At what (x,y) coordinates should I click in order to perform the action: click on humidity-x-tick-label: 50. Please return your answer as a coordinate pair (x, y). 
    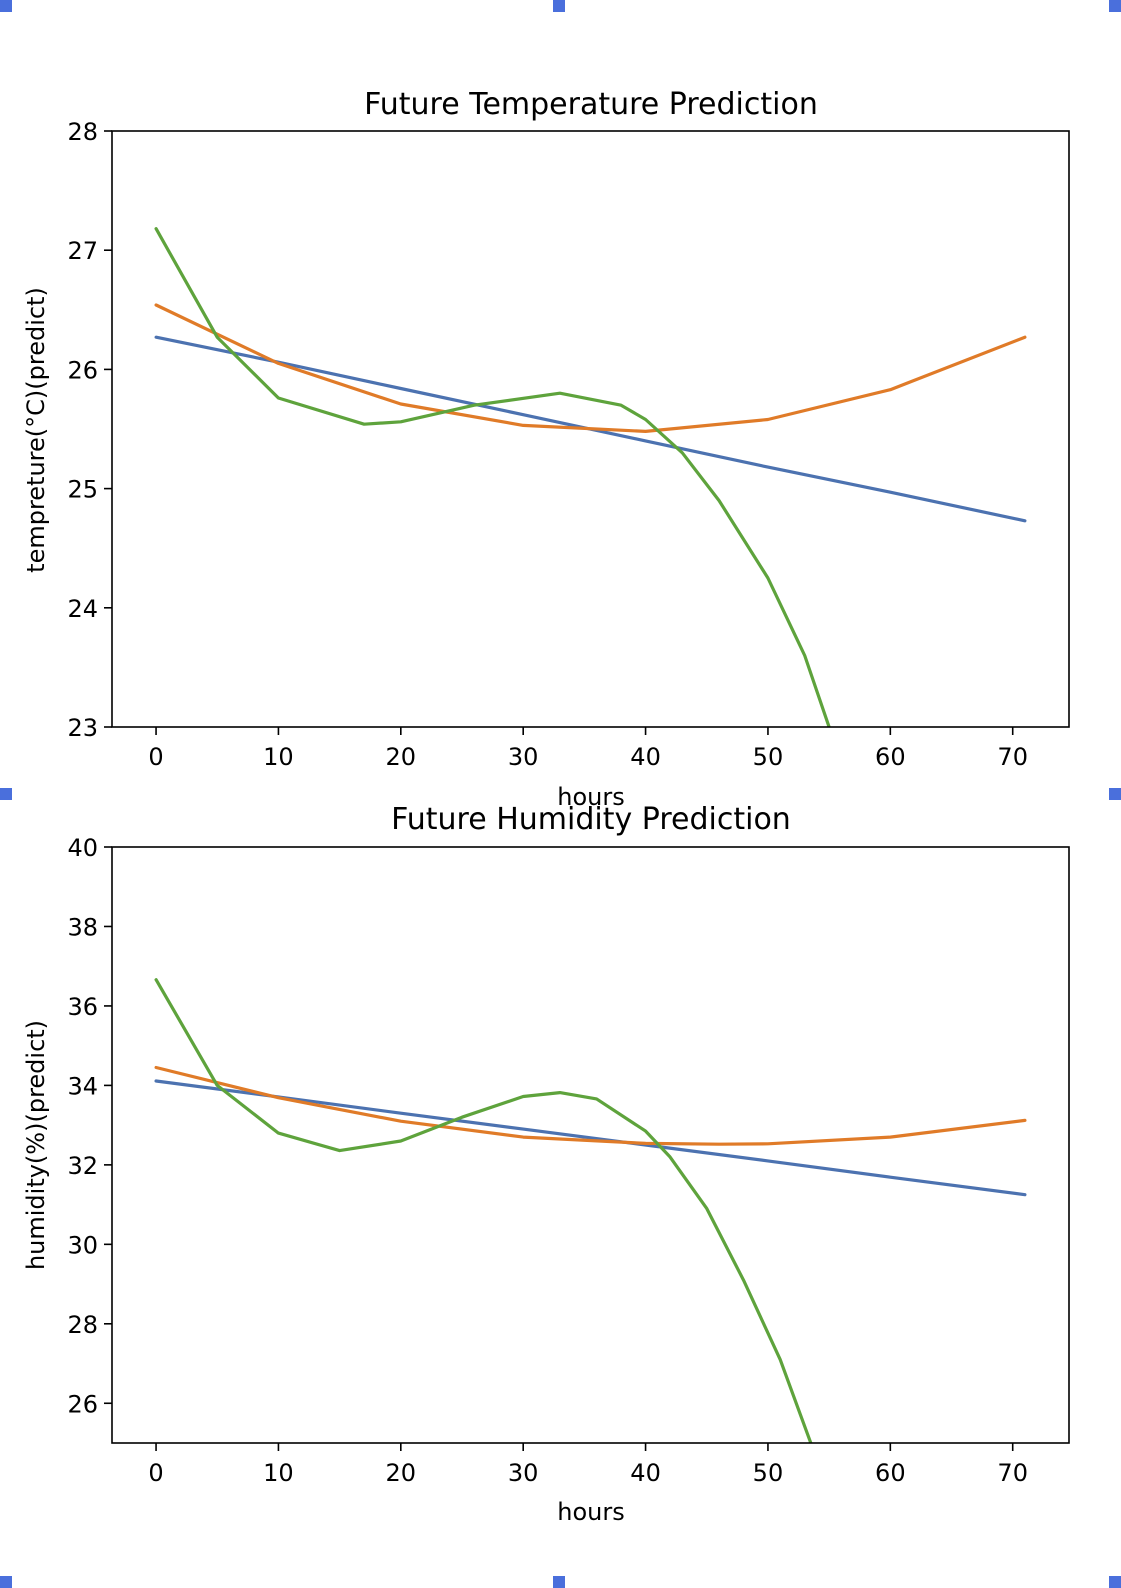
    Looking at the image, I should click on (768, 1473).